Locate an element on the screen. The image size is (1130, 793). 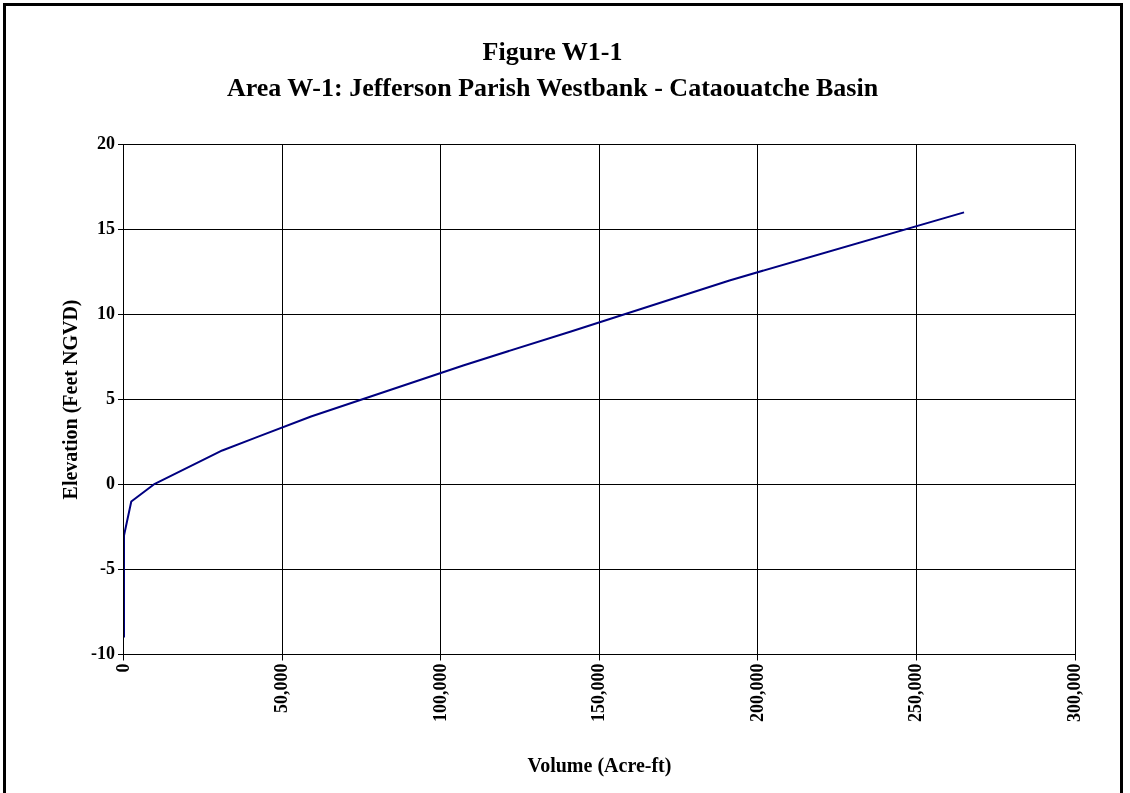
y-tick-label: 20 is located at coordinates (105, 143).